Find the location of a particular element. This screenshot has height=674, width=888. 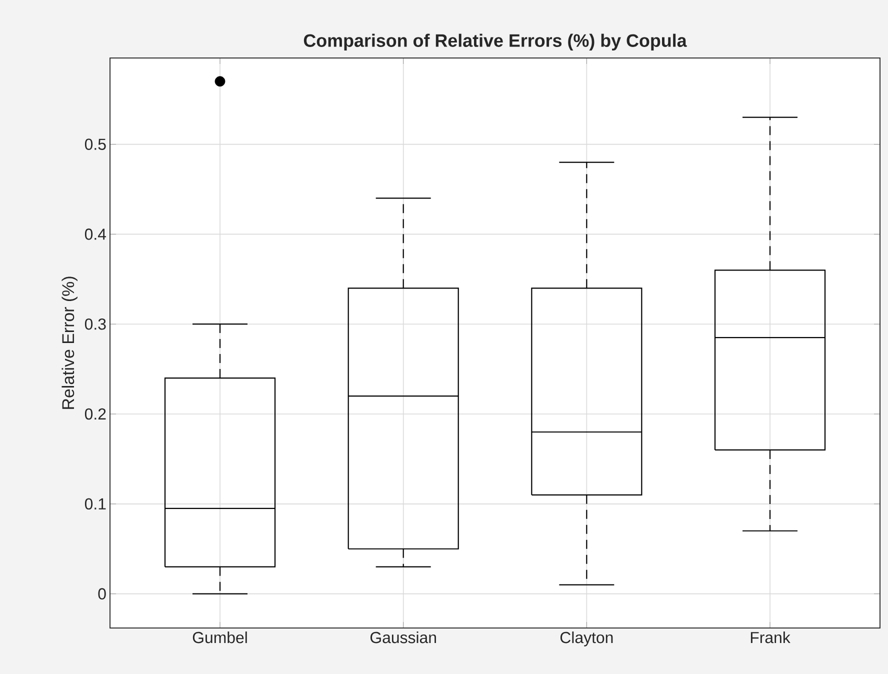

y-tick-label: 0.3 is located at coordinates (95, 324).